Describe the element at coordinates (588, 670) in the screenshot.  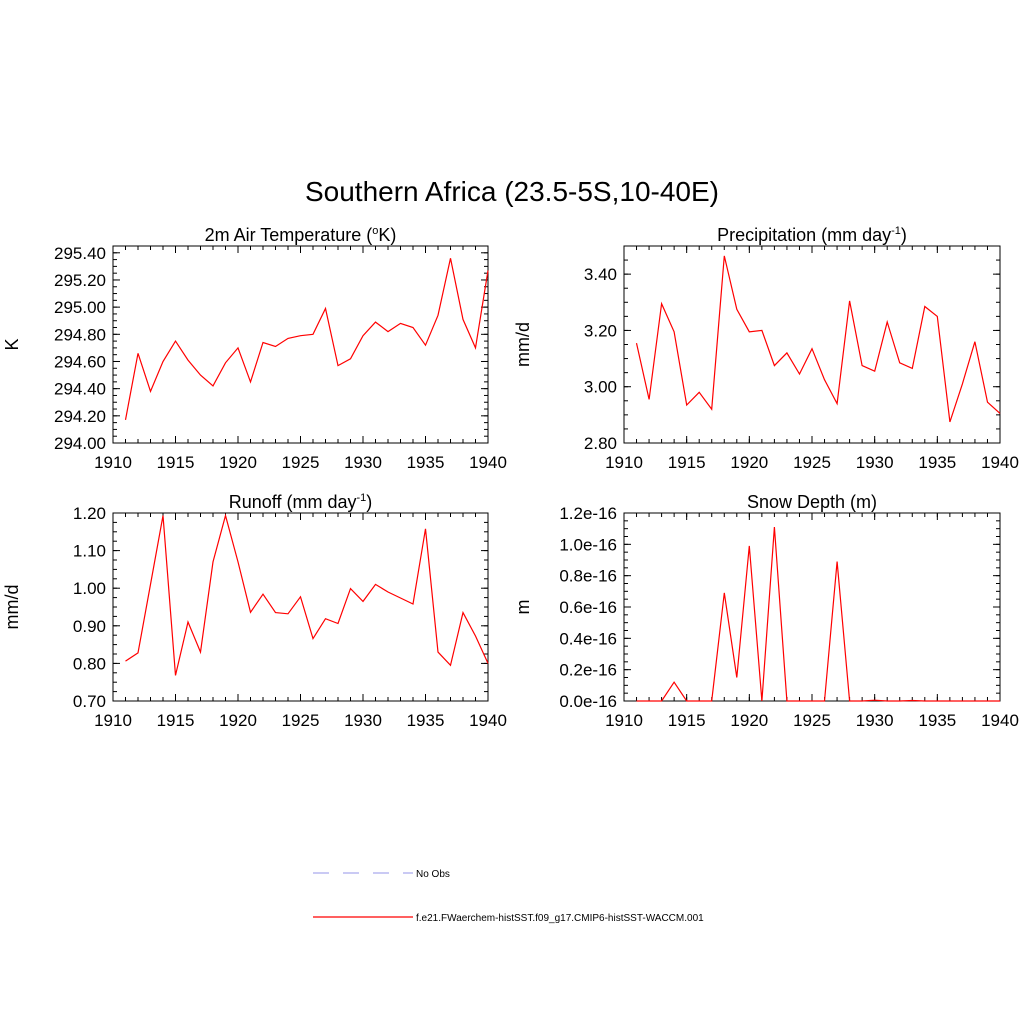
I see `y-tick-label: 0.2e-16` at that location.